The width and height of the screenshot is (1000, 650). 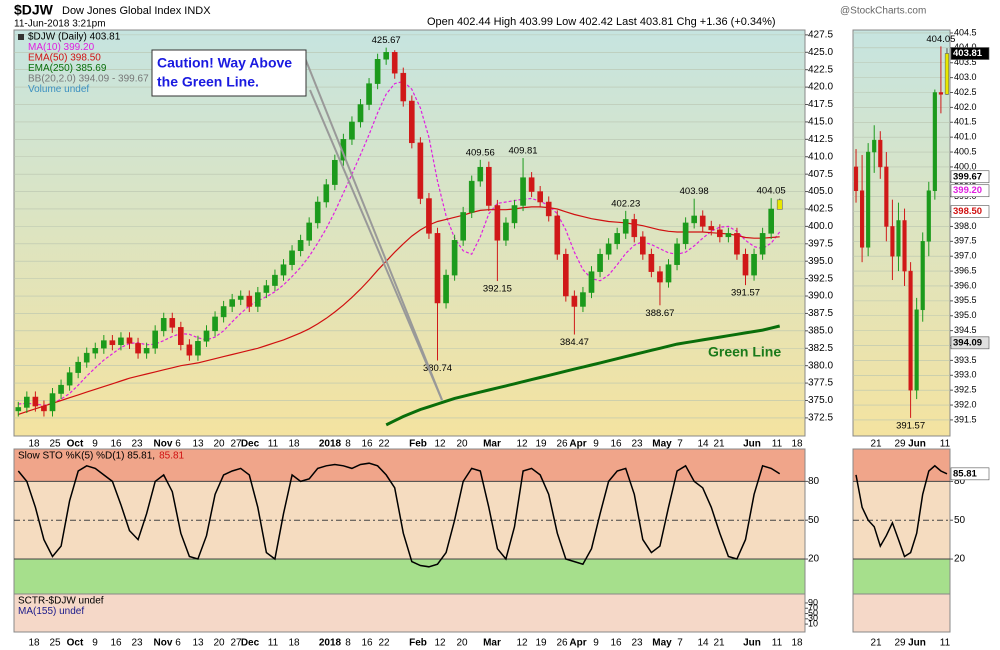 I want to click on y-tick-label: 422.5, so click(x=820, y=69).